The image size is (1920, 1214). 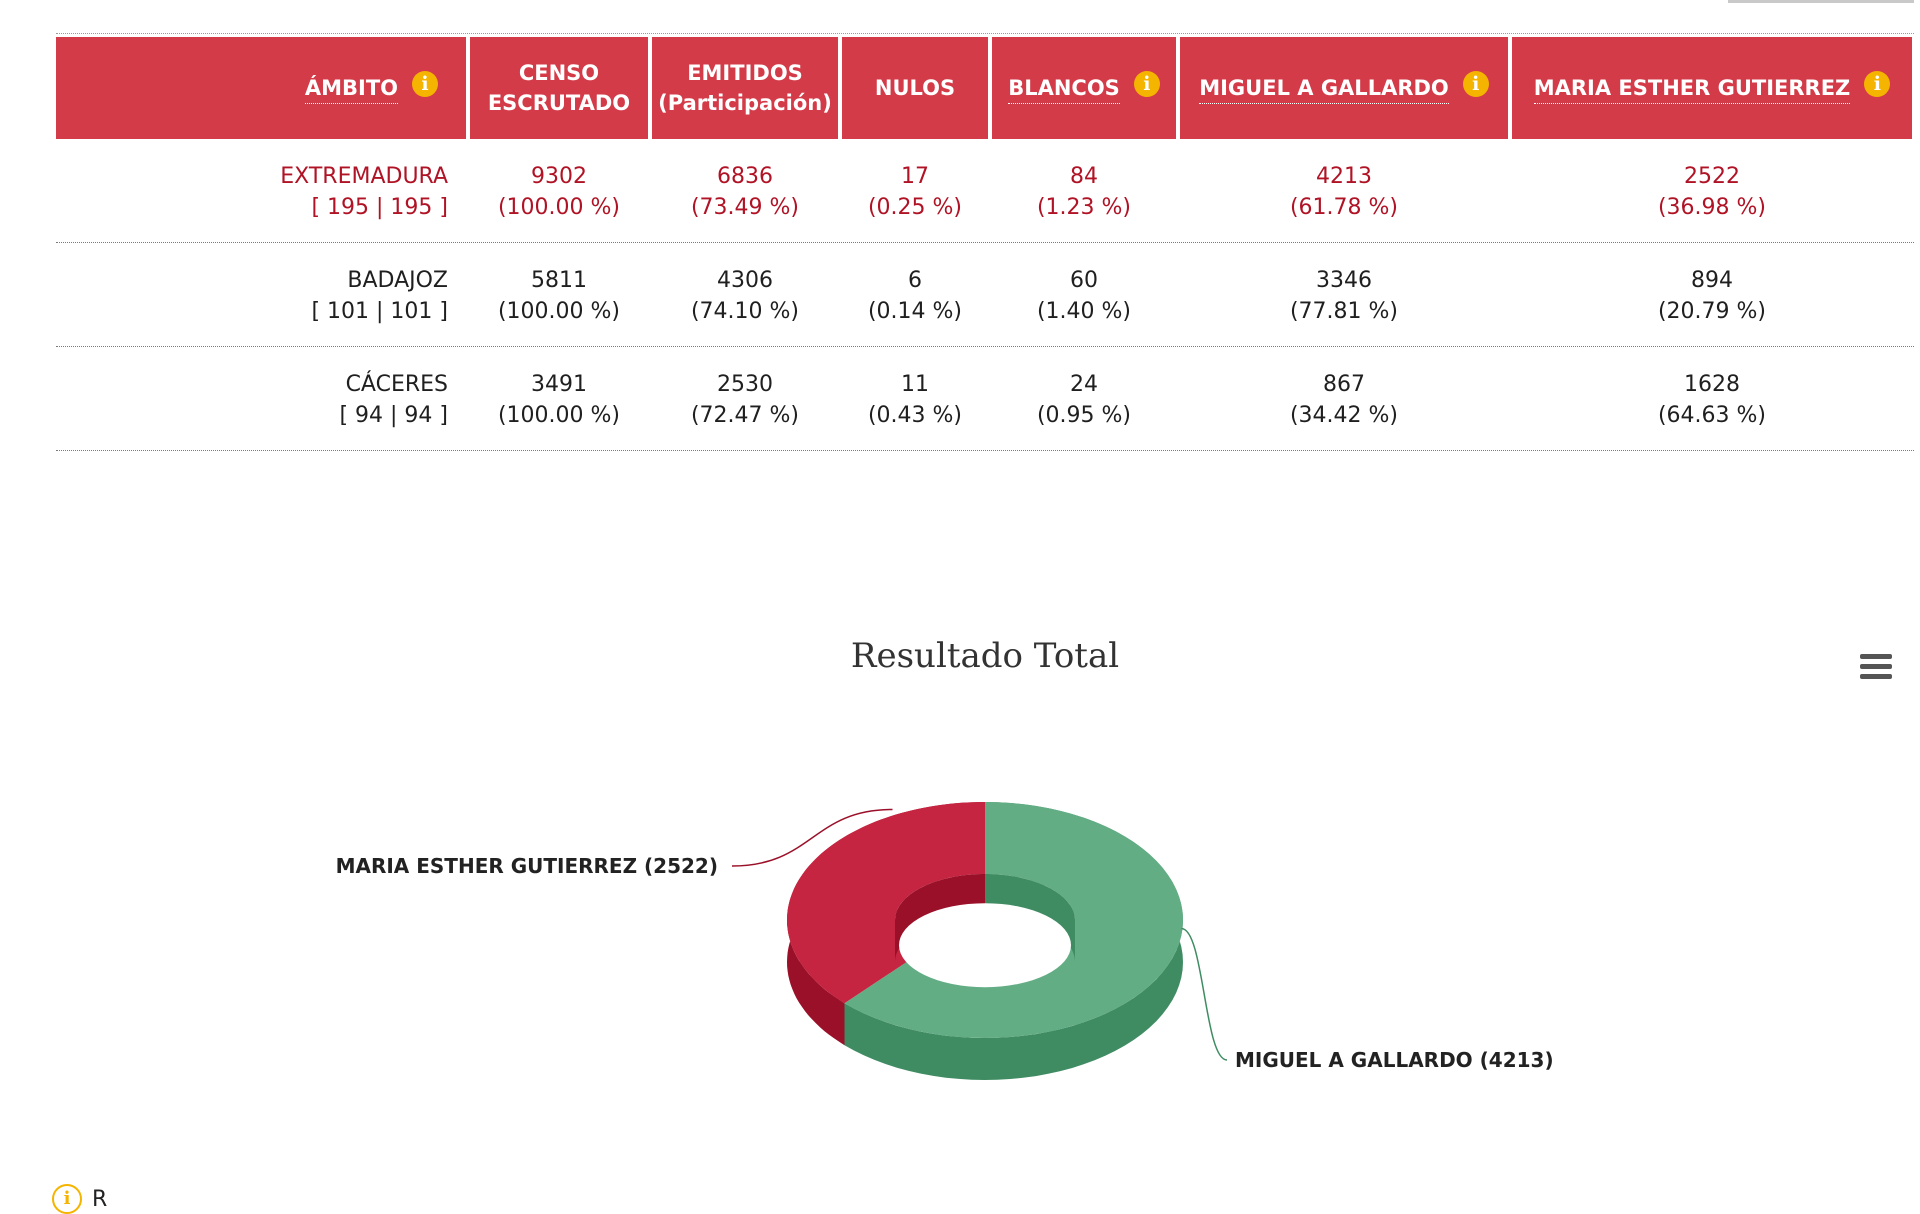 What do you see at coordinates (261, 88) in the screenshot?
I see `header-ambito: ÁMBITO i` at bounding box center [261, 88].